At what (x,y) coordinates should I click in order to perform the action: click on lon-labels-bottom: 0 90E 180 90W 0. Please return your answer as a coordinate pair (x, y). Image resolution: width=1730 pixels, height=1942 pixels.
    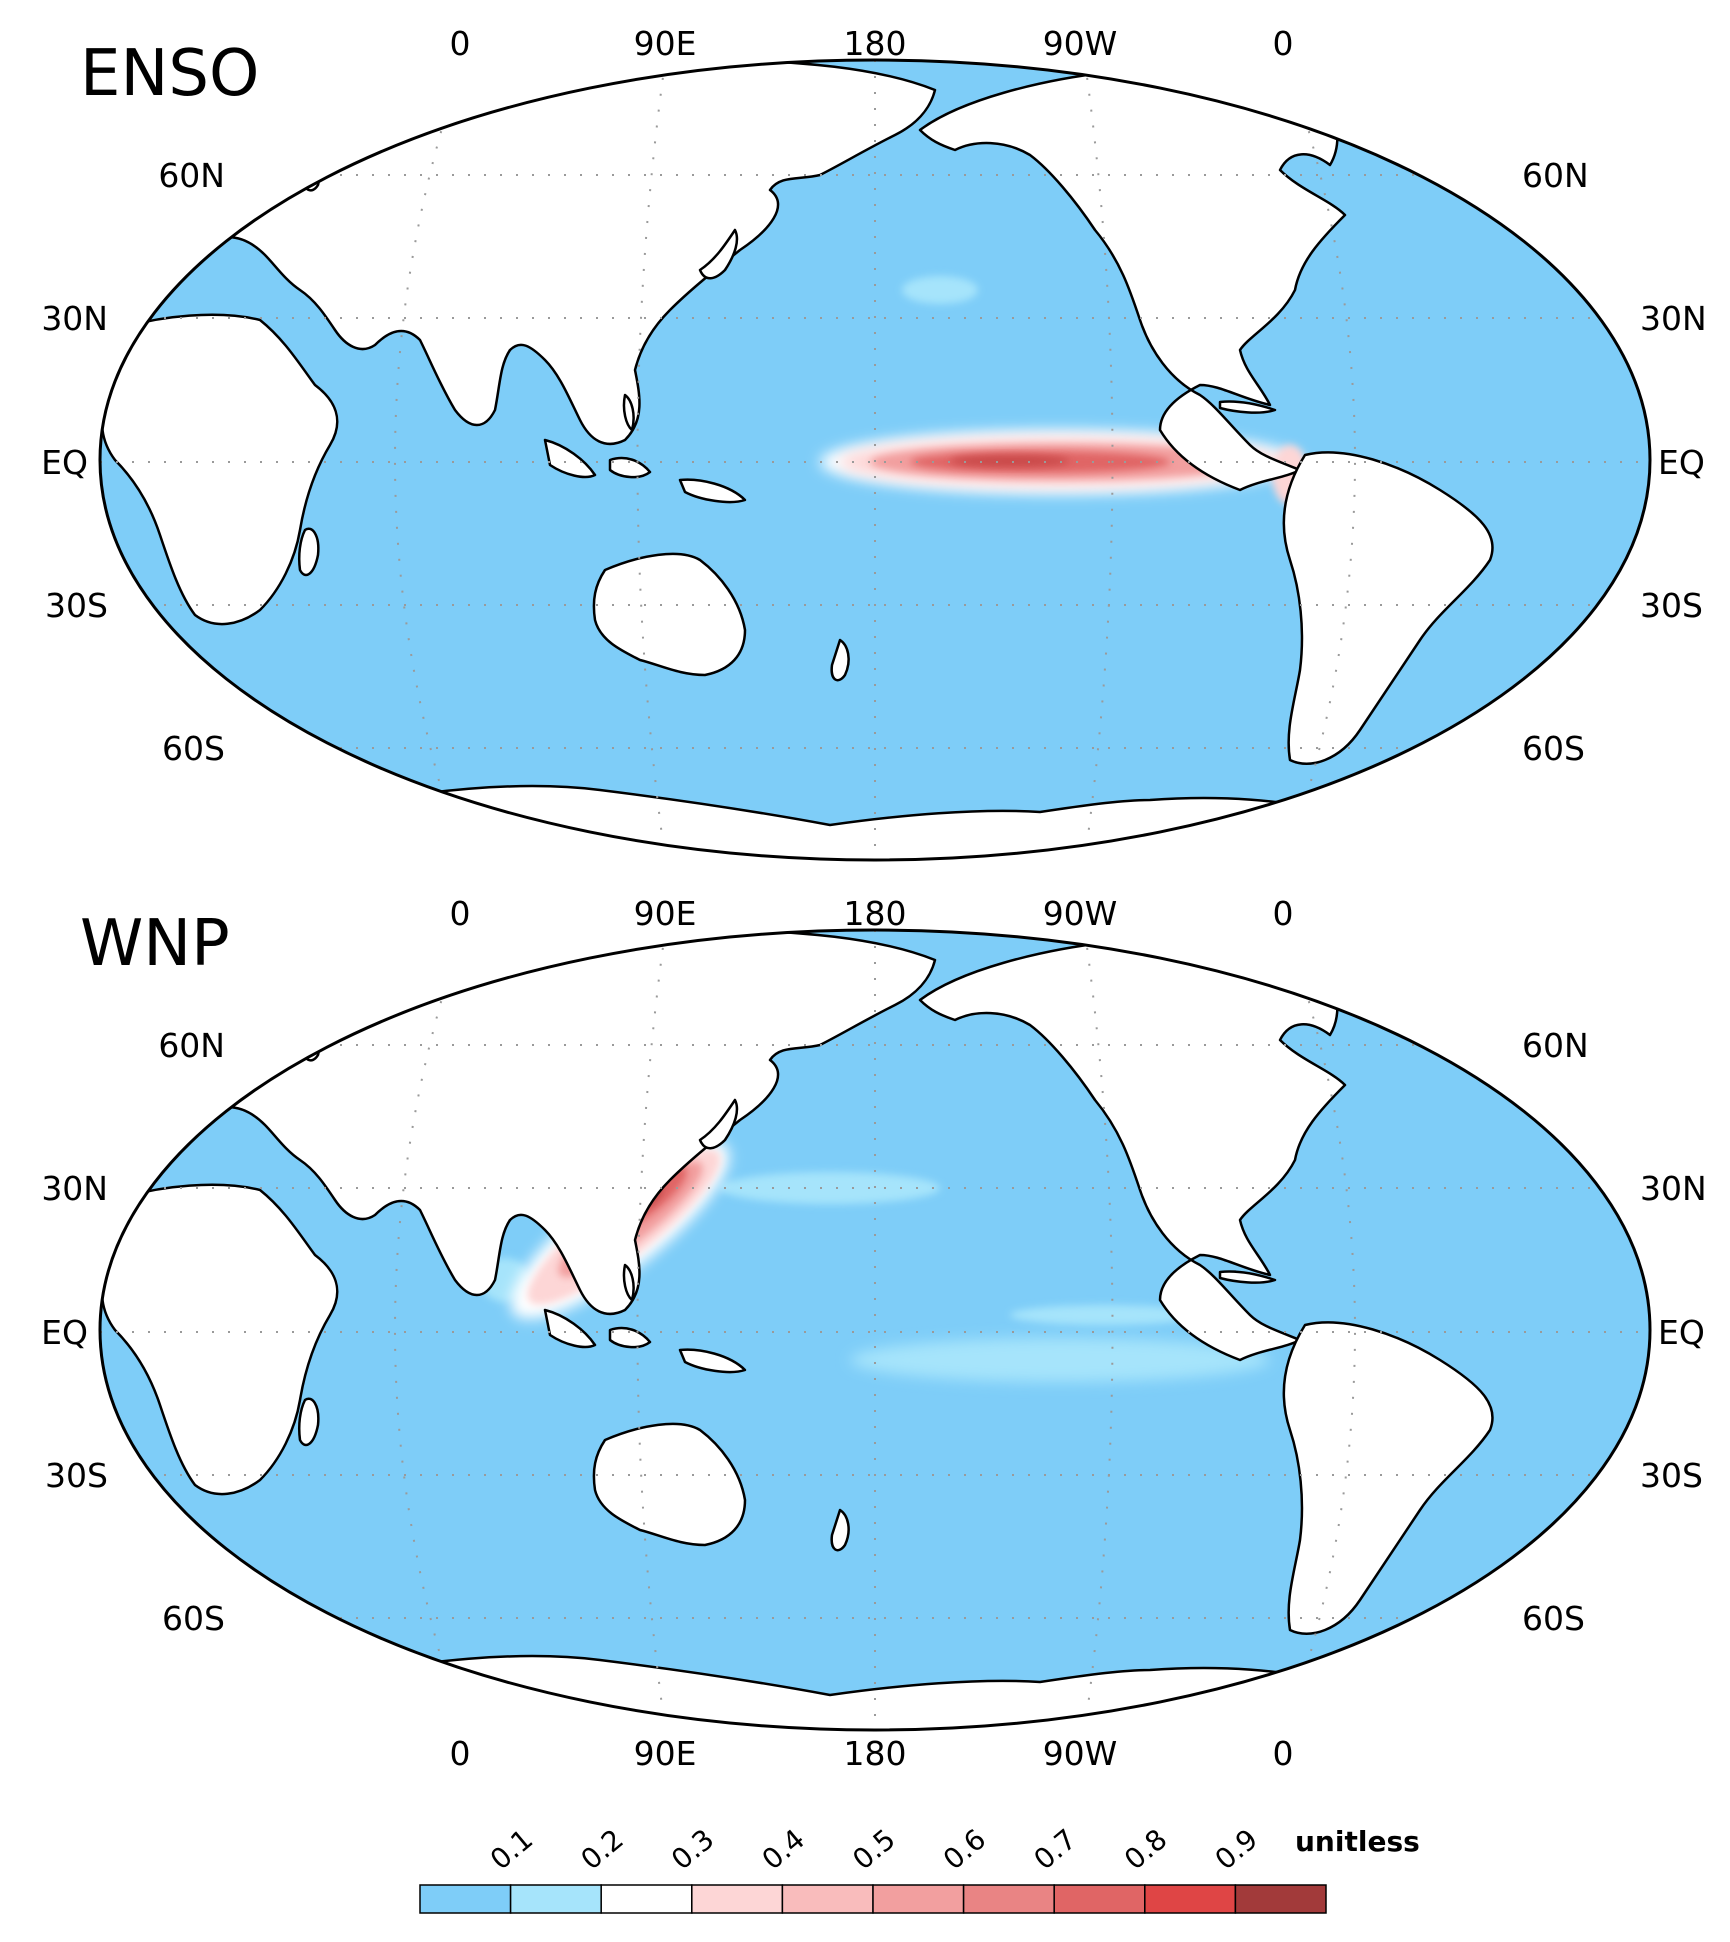
    Looking at the image, I should click on (872, 1753).